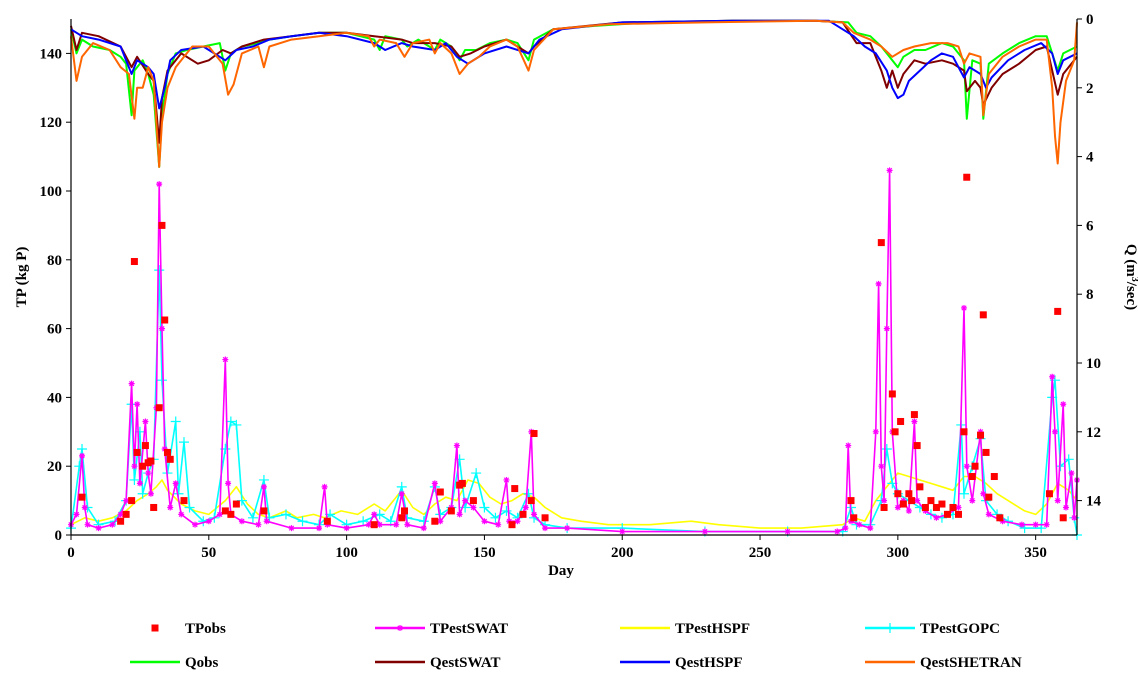 Image resolution: width=1138 pixels, height=682 pixels. Describe the element at coordinates (1090, 158) in the screenshot. I see `y2-tick-label: 4` at that location.